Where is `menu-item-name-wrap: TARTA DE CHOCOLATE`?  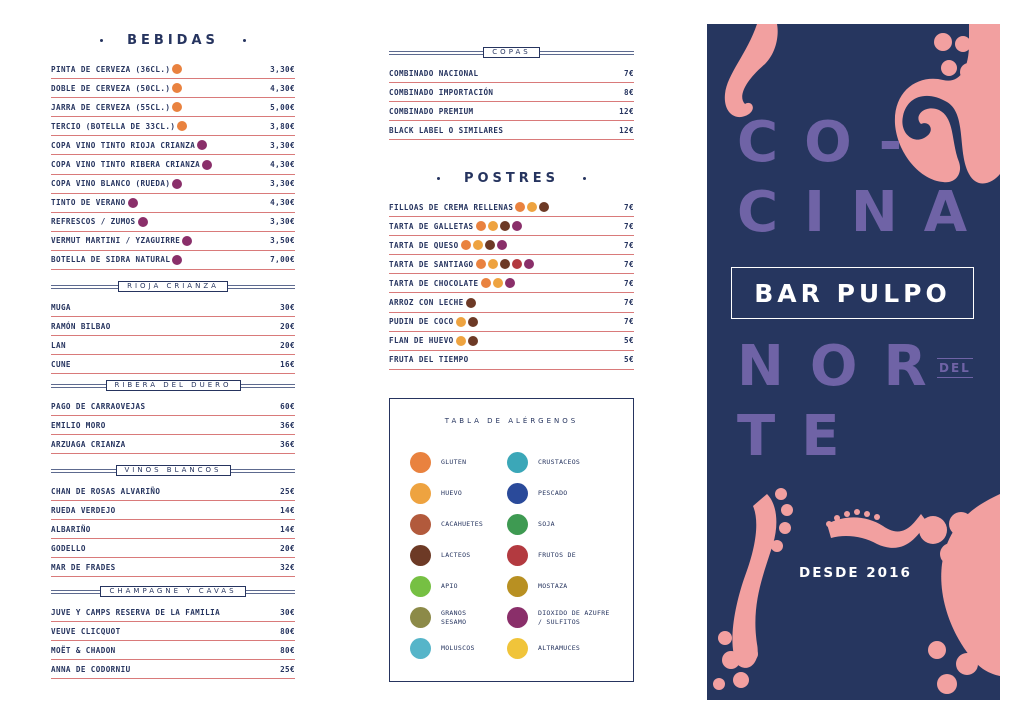
menu-item-name-wrap: TARTA DE CHOCOLATE is located at coordinates (452, 283).